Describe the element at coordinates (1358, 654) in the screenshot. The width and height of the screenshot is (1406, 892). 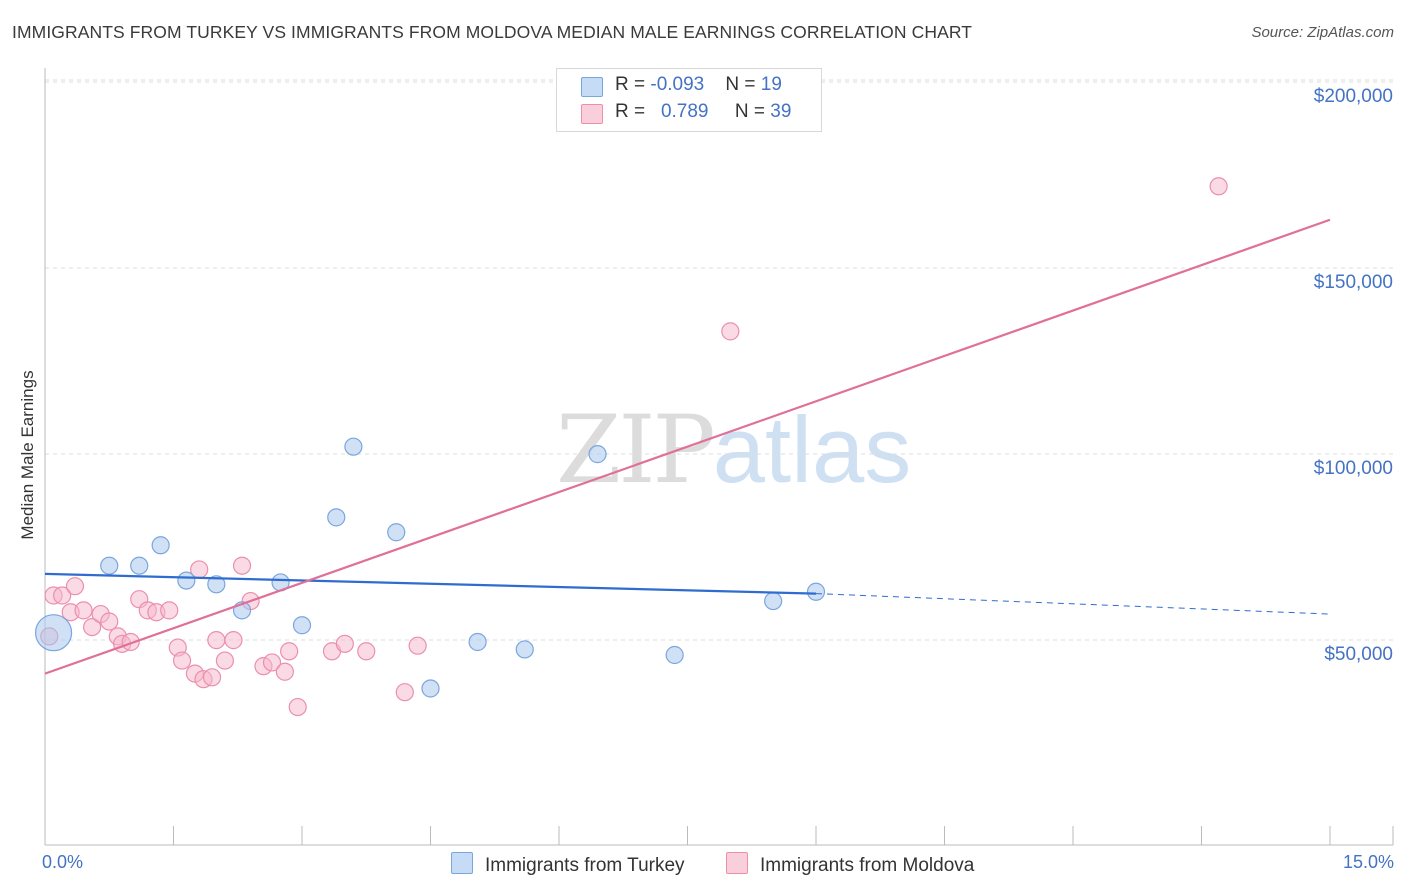
I see `y-tick-label: $50,000` at that location.